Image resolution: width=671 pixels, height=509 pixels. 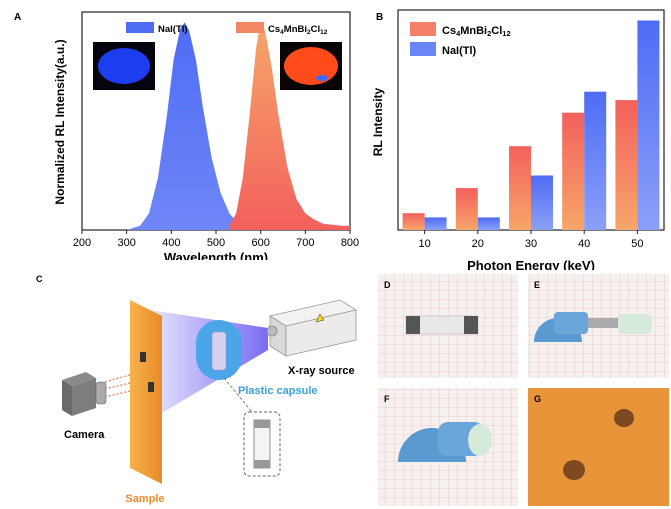 What do you see at coordinates (531, 244) in the screenshot?
I see `b-xtick-label-30: 30` at bounding box center [531, 244].